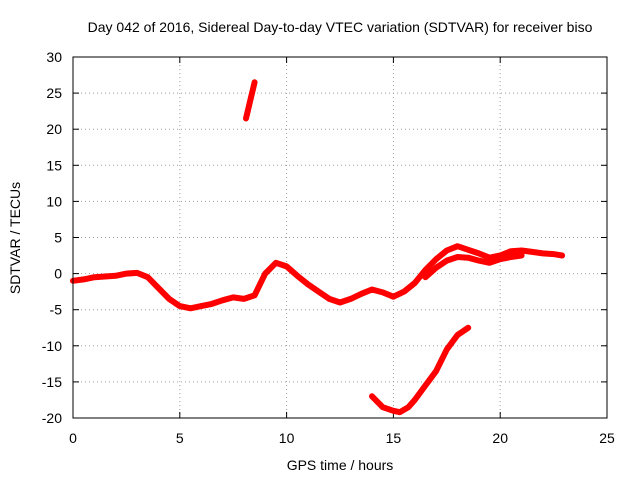 The image size is (640, 480). What do you see at coordinates (52, 418) in the screenshot?
I see `y-tick-label: -20` at bounding box center [52, 418].